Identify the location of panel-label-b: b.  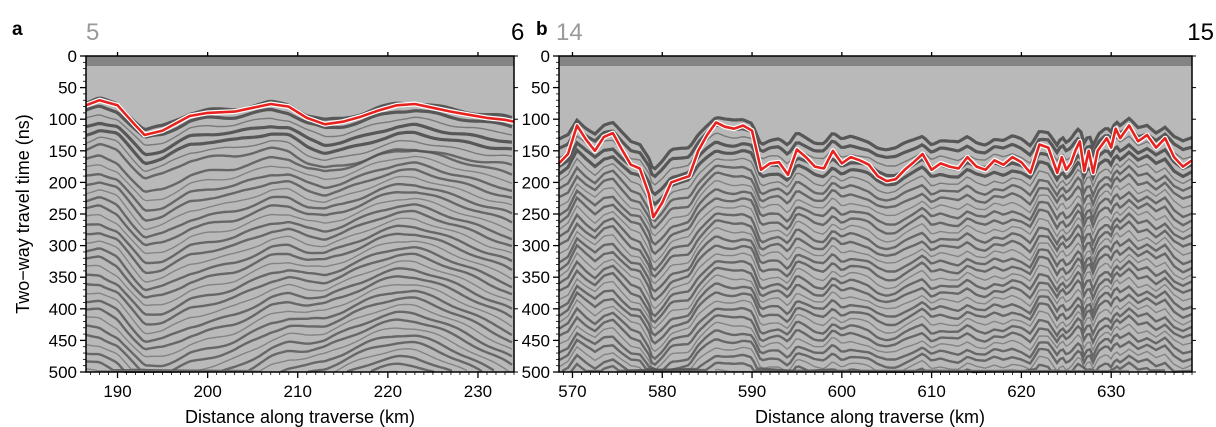
(542, 29).